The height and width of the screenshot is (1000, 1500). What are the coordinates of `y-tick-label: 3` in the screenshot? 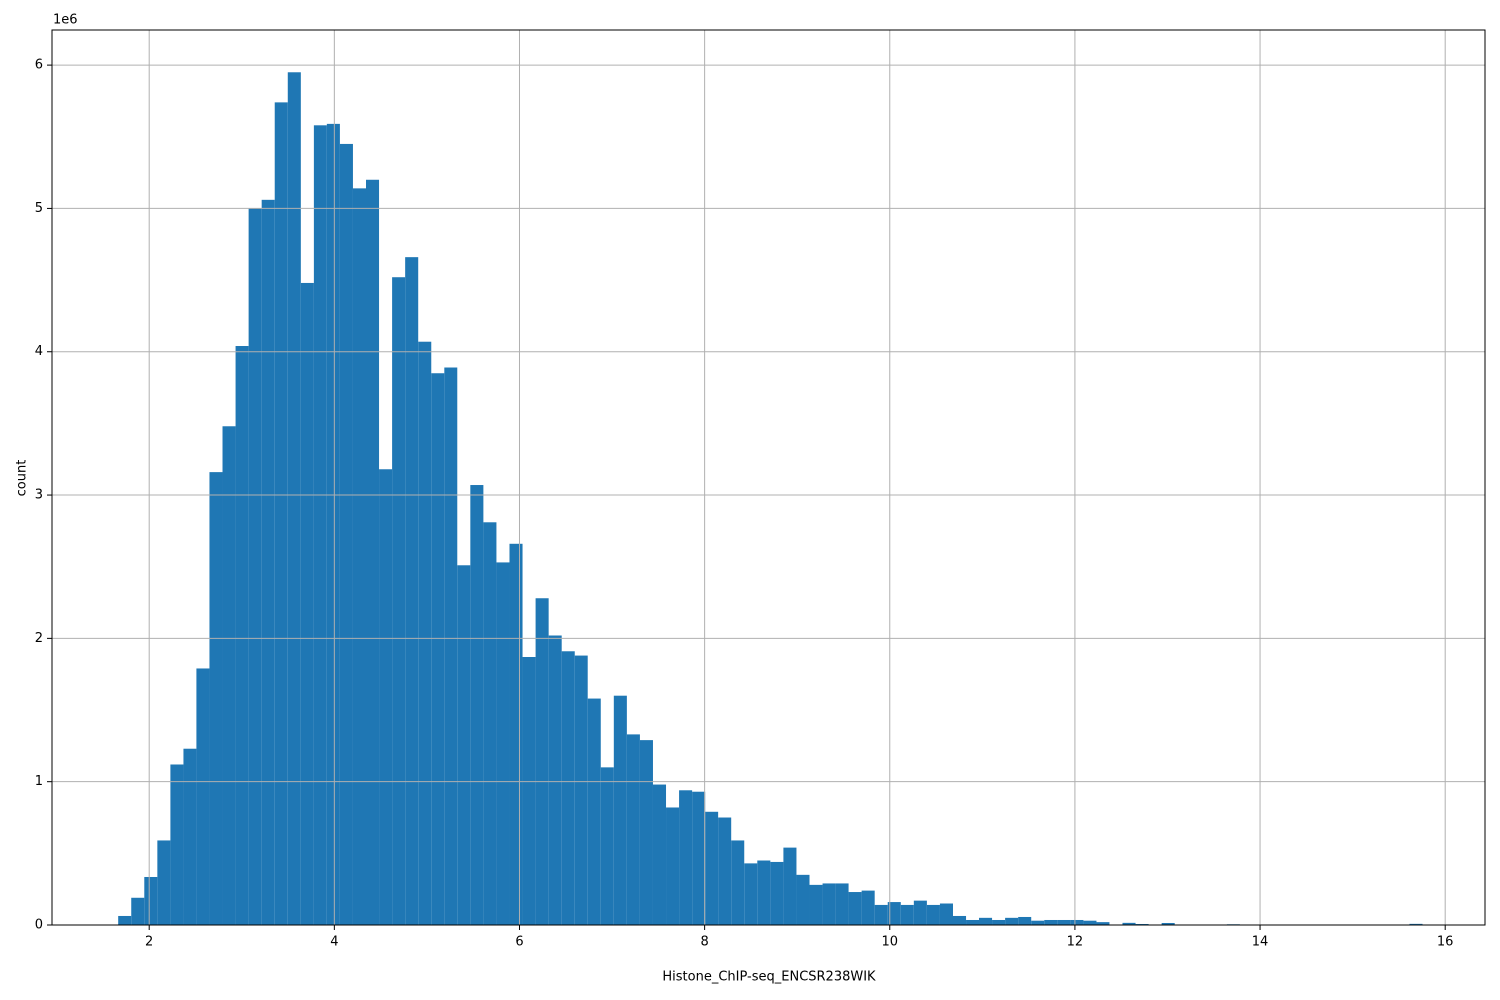 It's located at (39, 495).